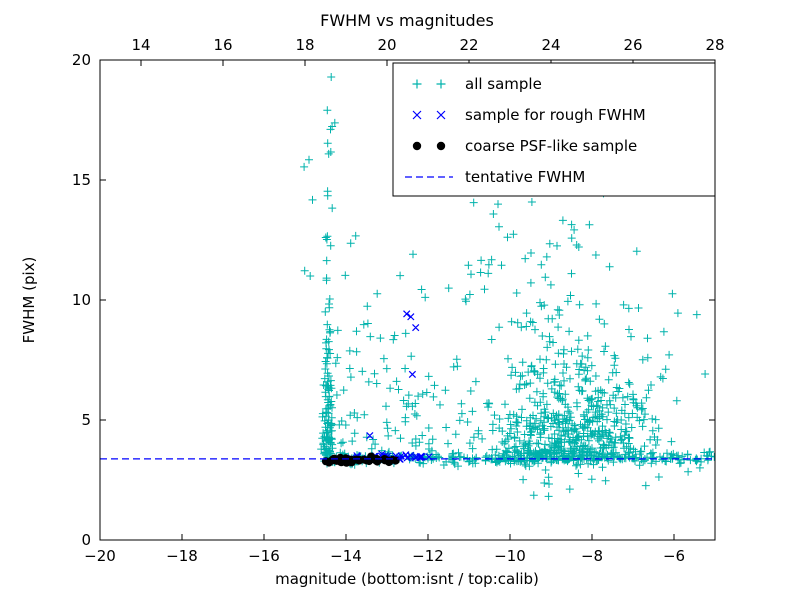 The image size is (800, 604). What do you see at coordinates (510, 556) in the screenshot?
I see `x-tick-label-bottom: −10` at bounding box center [510, 556].